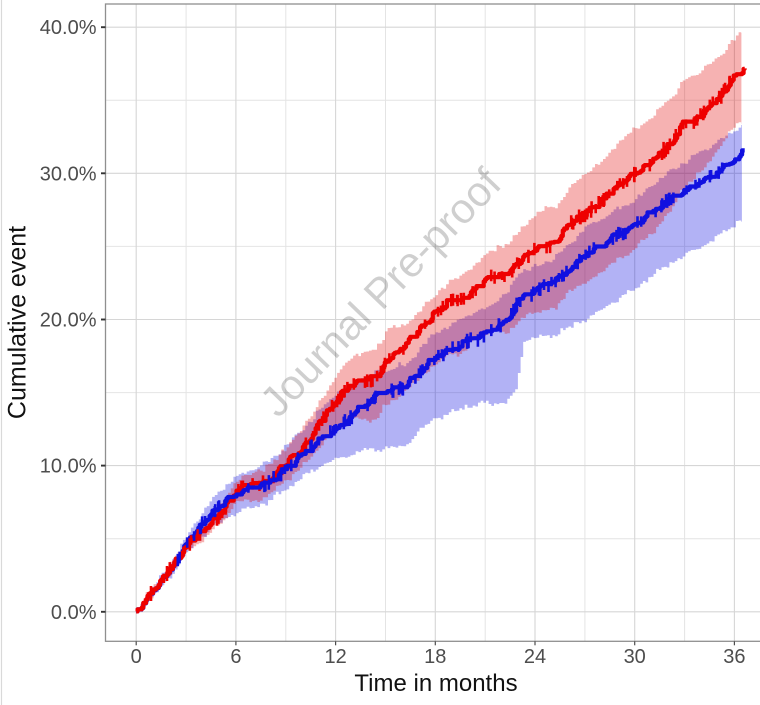  What do you see at coordinates (435, 683) in the screenshot?
I see `svg-text: Time in months` at bounding box center [435, 683].